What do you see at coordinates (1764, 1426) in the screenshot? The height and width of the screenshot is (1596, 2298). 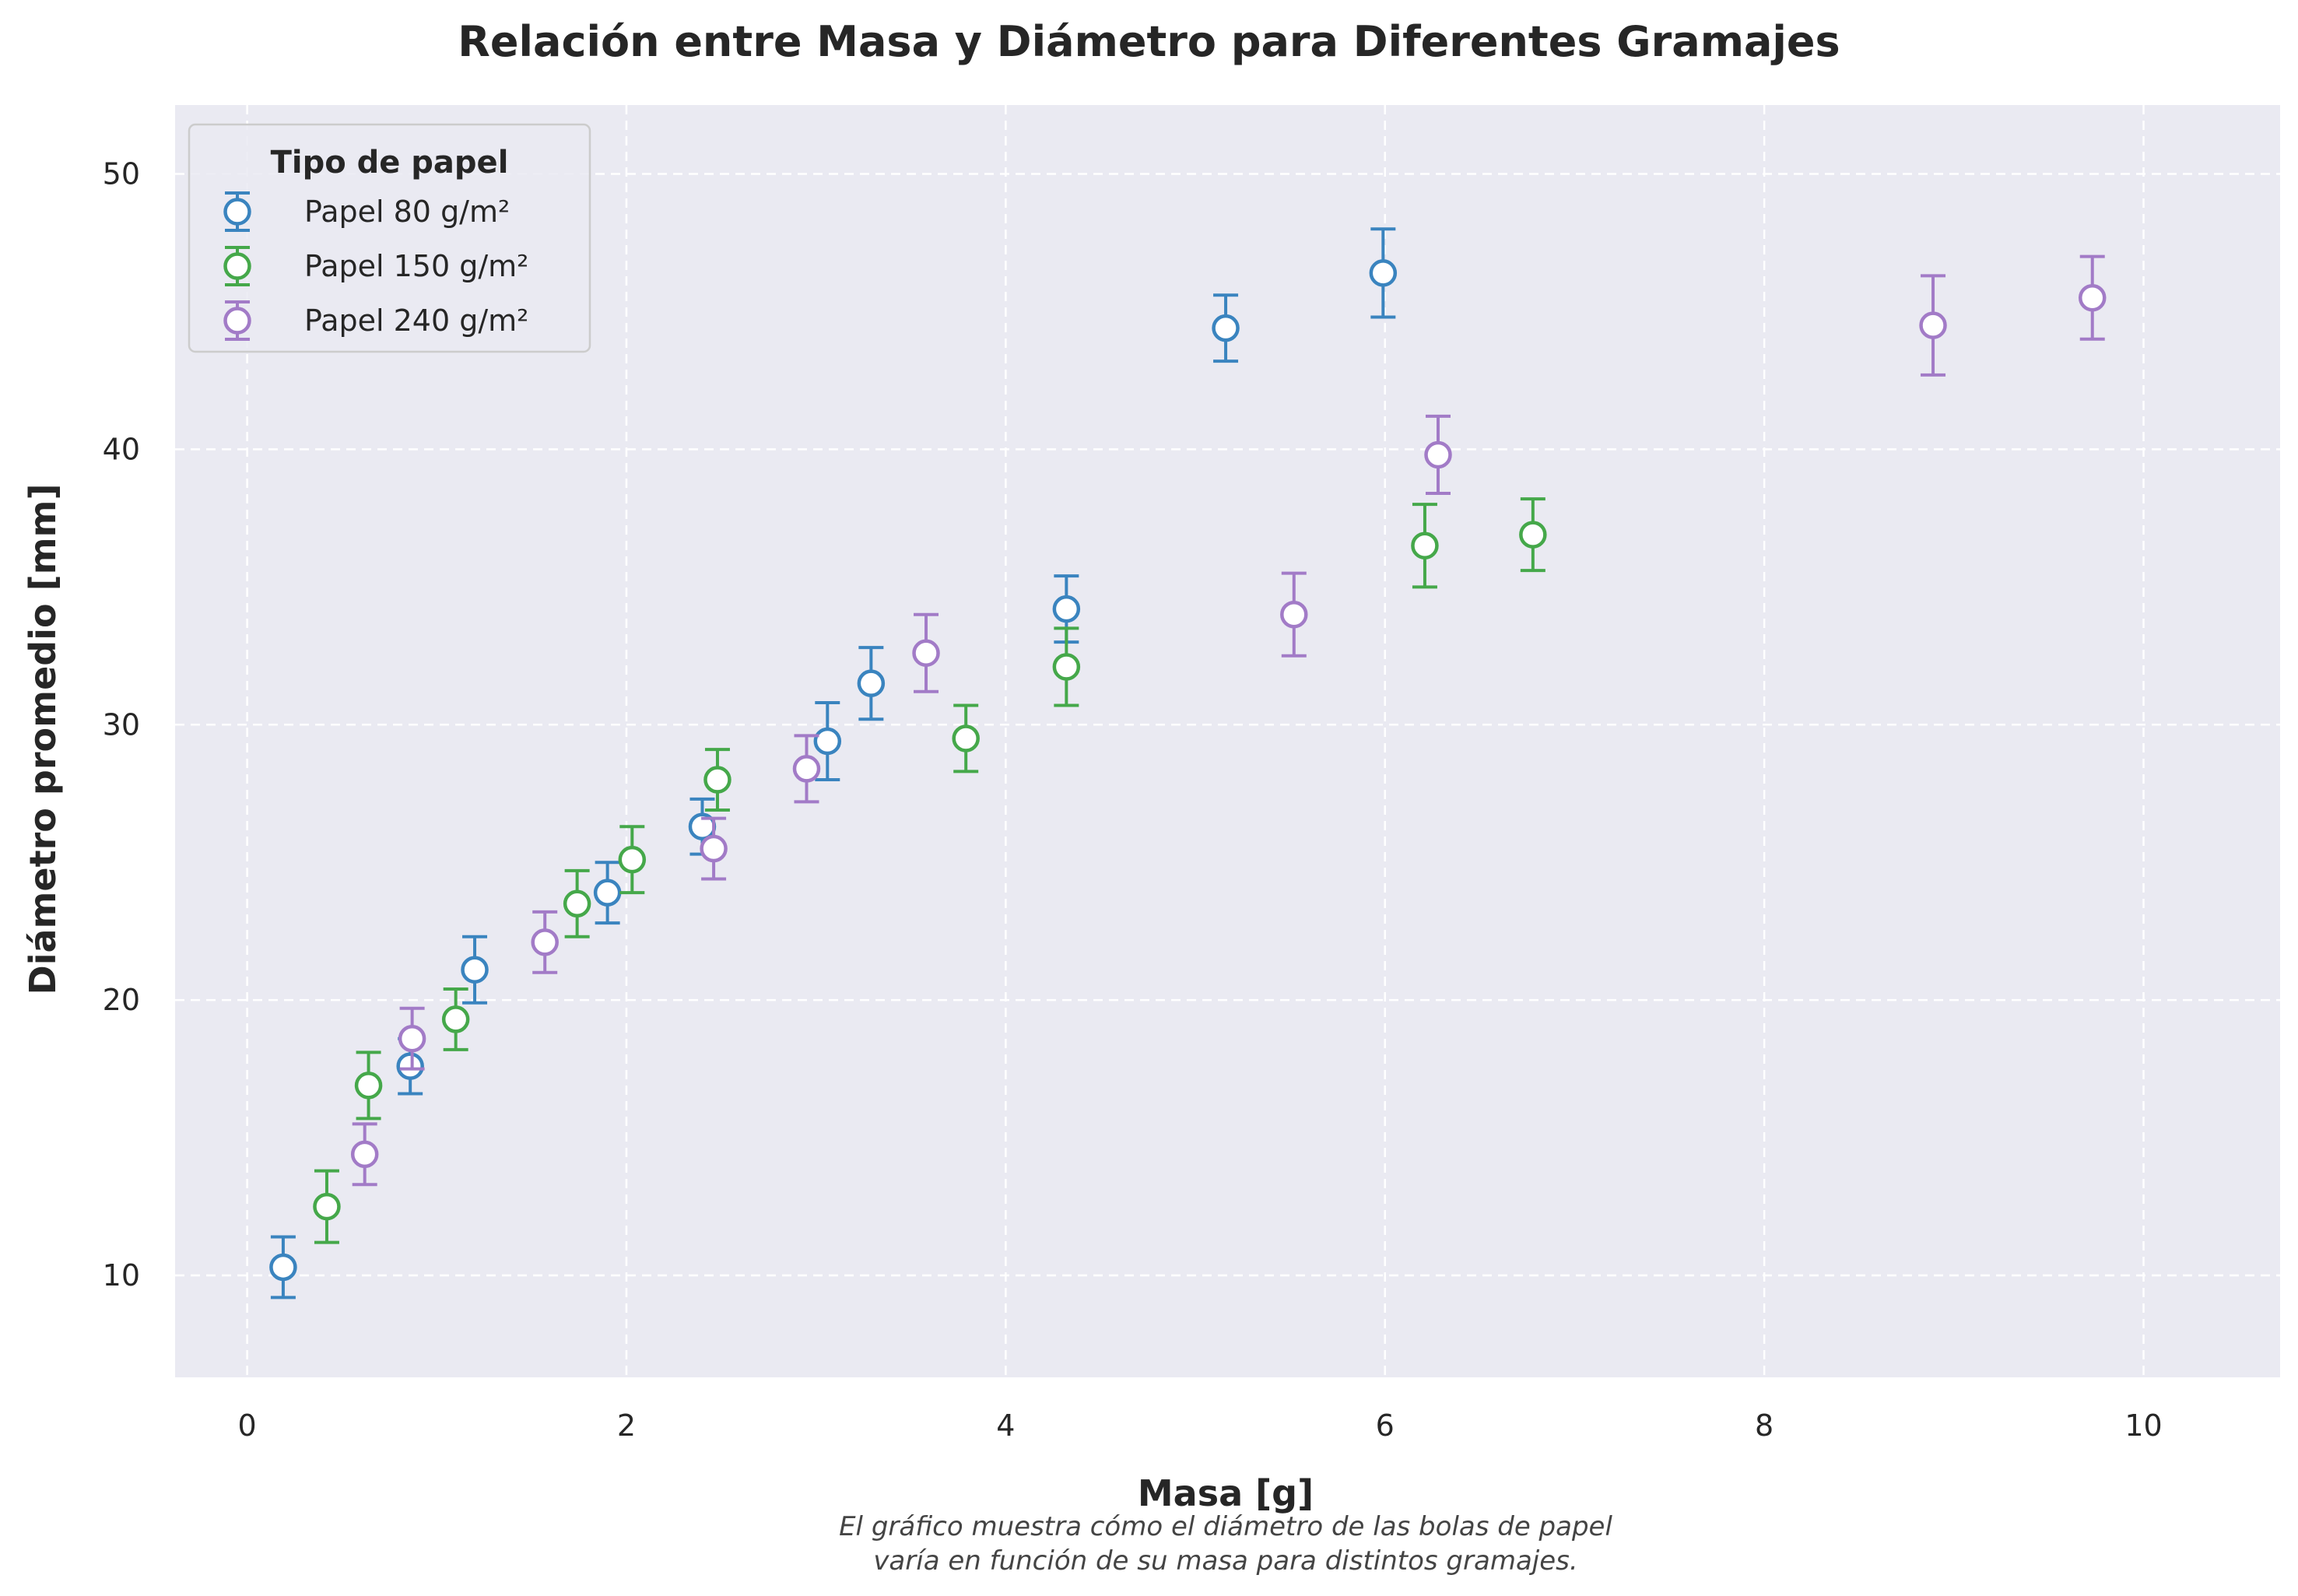 I see `x-tick-label: 8` at bounding box center [1764, 1426].